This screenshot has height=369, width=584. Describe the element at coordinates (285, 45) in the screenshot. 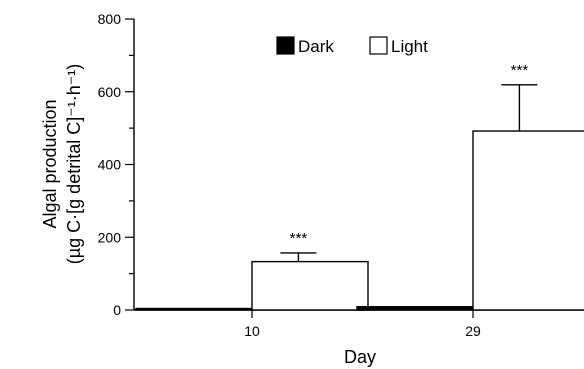

I see `legend-swatch-dark` at that location.